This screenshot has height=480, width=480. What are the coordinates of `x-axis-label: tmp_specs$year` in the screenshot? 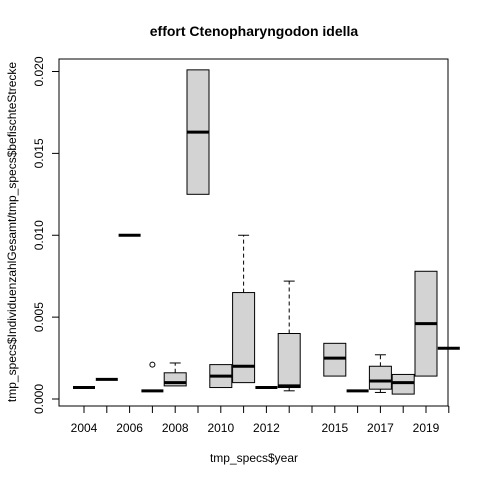 It's located at (254, 458).